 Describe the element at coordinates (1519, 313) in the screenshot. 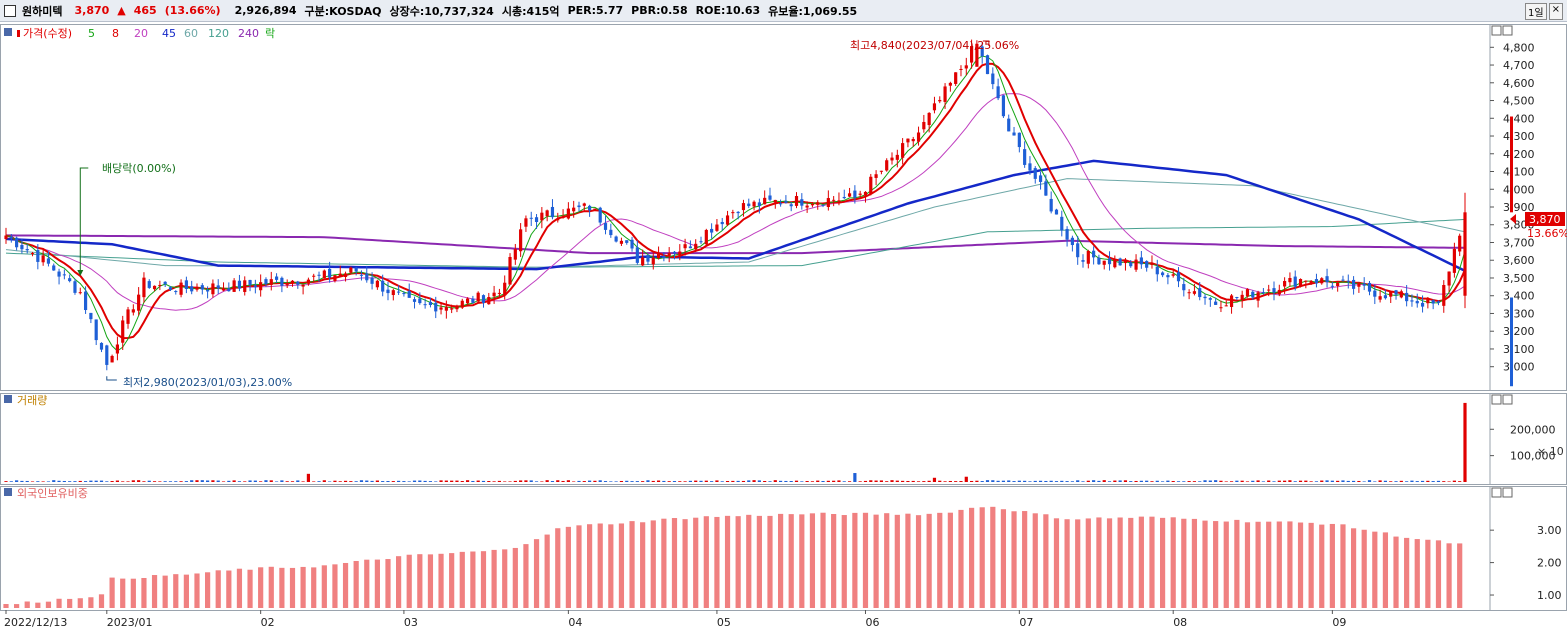

I see `price-tick-label: 3,300` at that location.